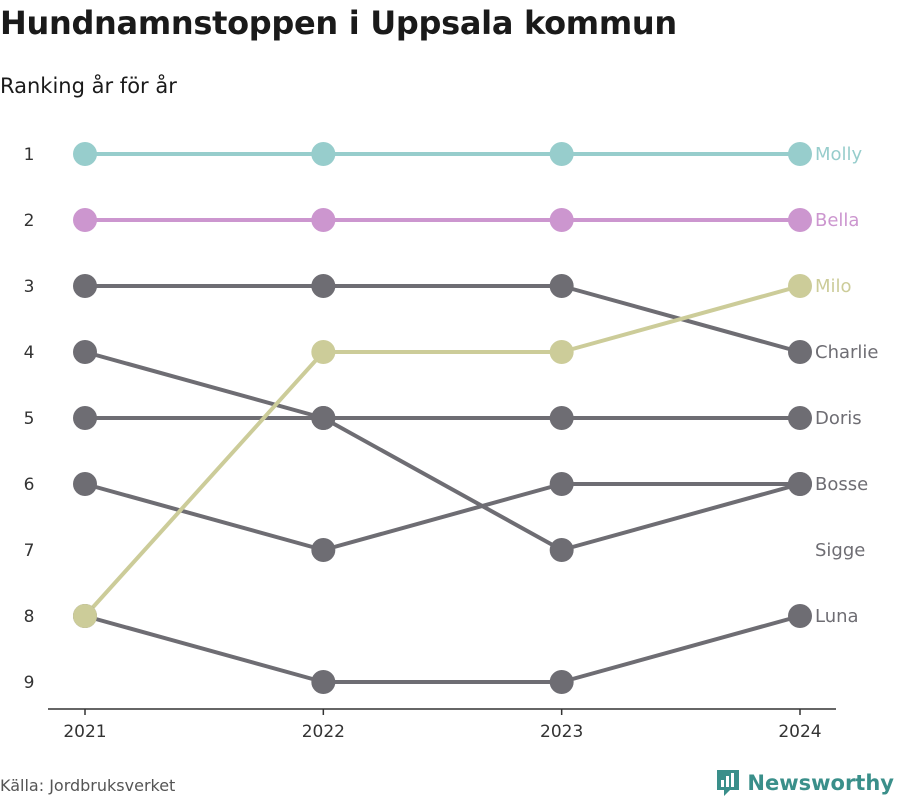 The width and height of the screenshot is (900, 800). What do you see at coordinates (323, 418) in the screenshot?
I see `point-sigge-2022` at bounding box center [323, 418].